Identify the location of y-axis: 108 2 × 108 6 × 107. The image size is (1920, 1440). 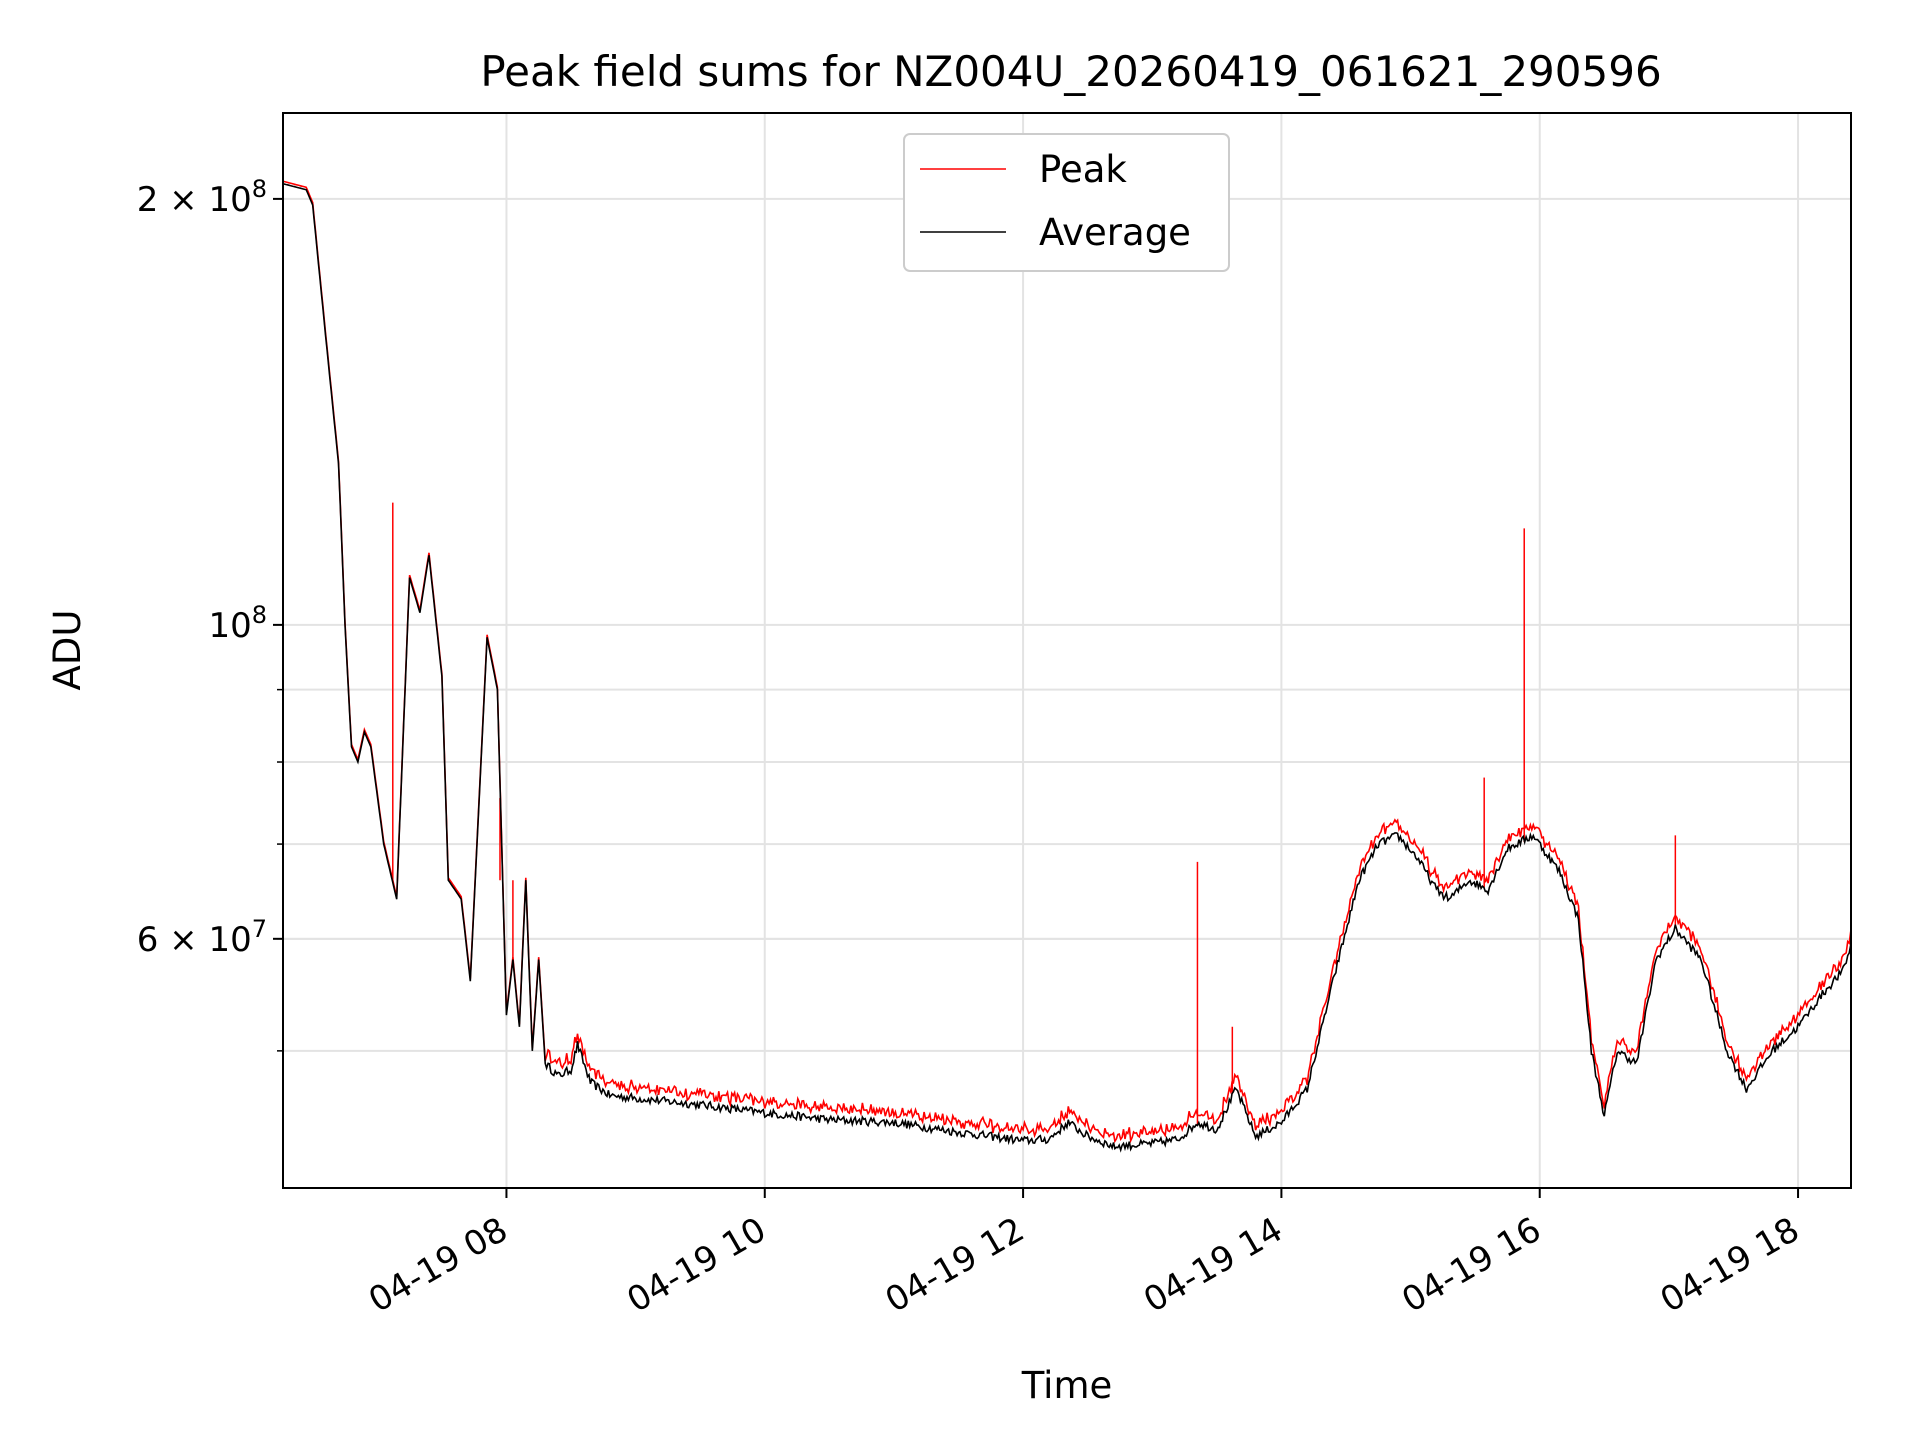
(210, 613).